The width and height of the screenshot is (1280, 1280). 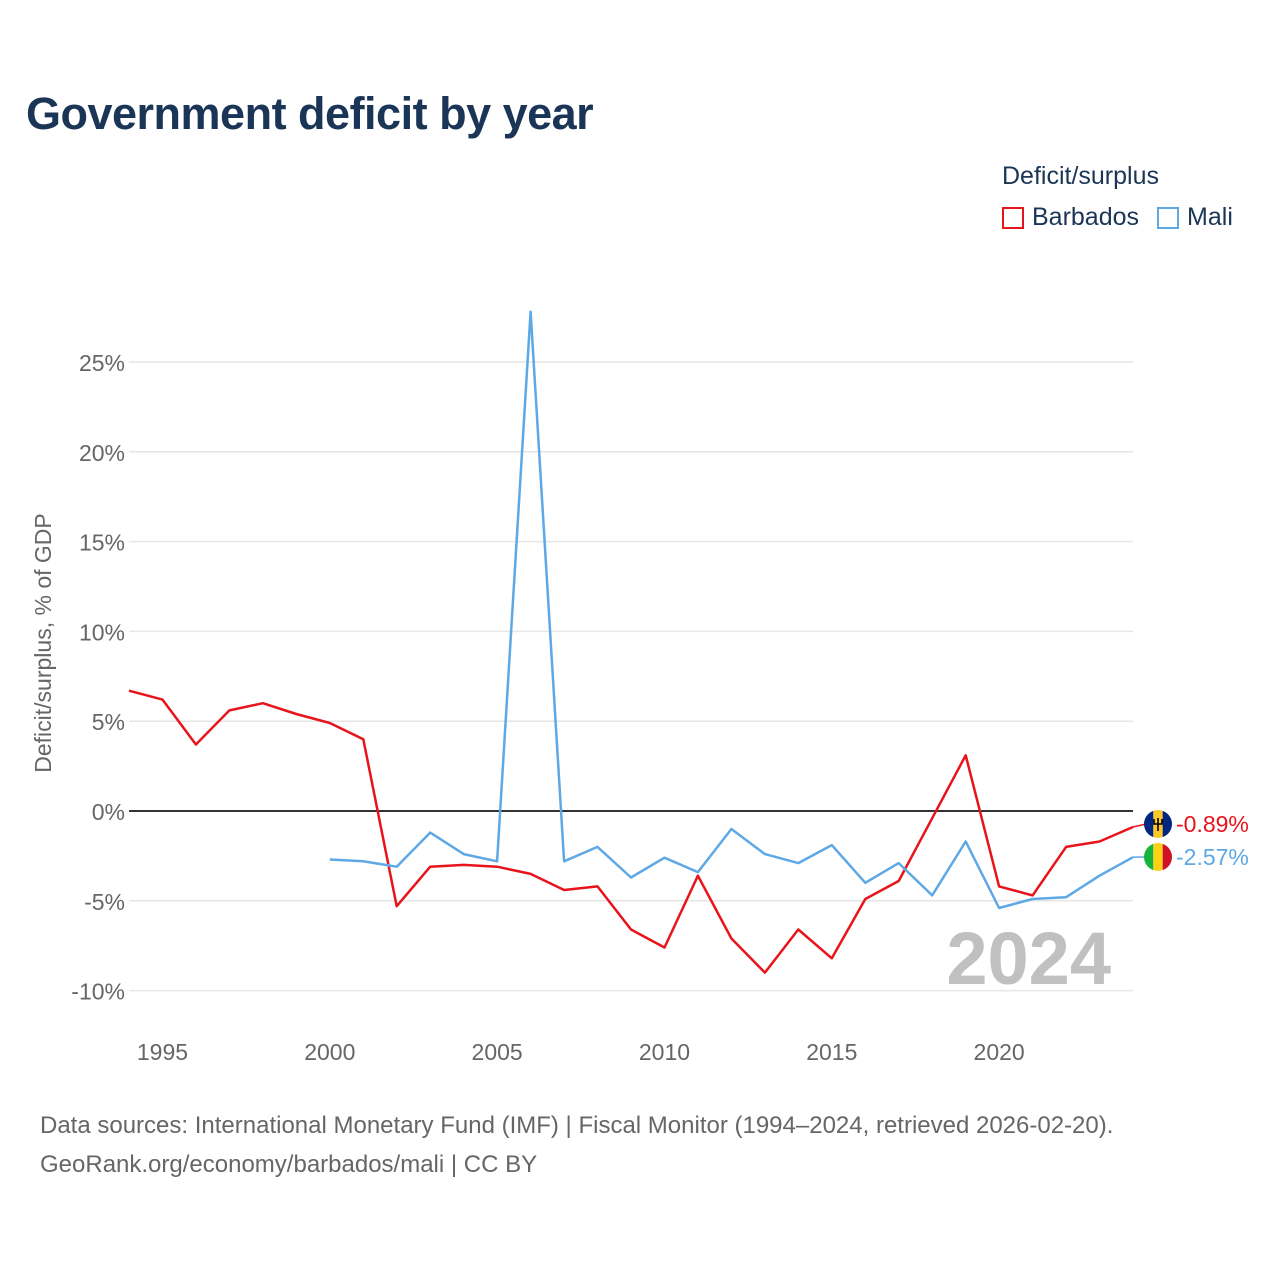 I want to click on y-tick-label: 15%, so click(x=102, y=543).